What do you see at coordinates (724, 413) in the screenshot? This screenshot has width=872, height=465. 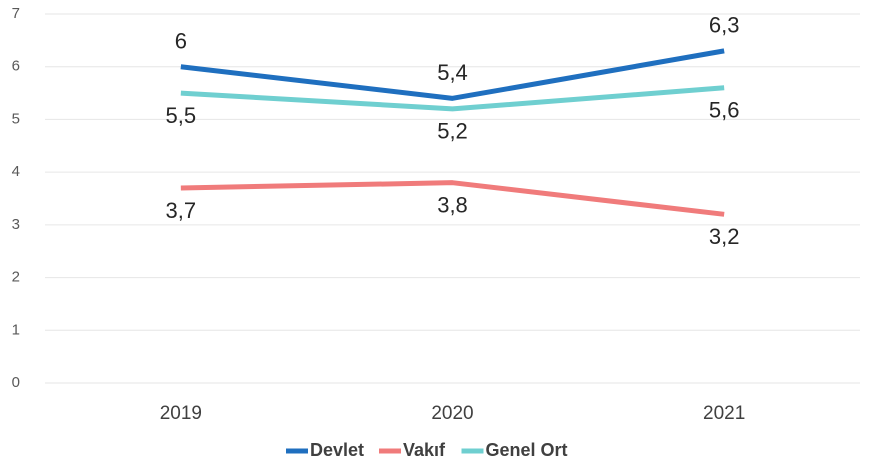 I see `x-tick-label: 2021` at bounding box center [724, 413].